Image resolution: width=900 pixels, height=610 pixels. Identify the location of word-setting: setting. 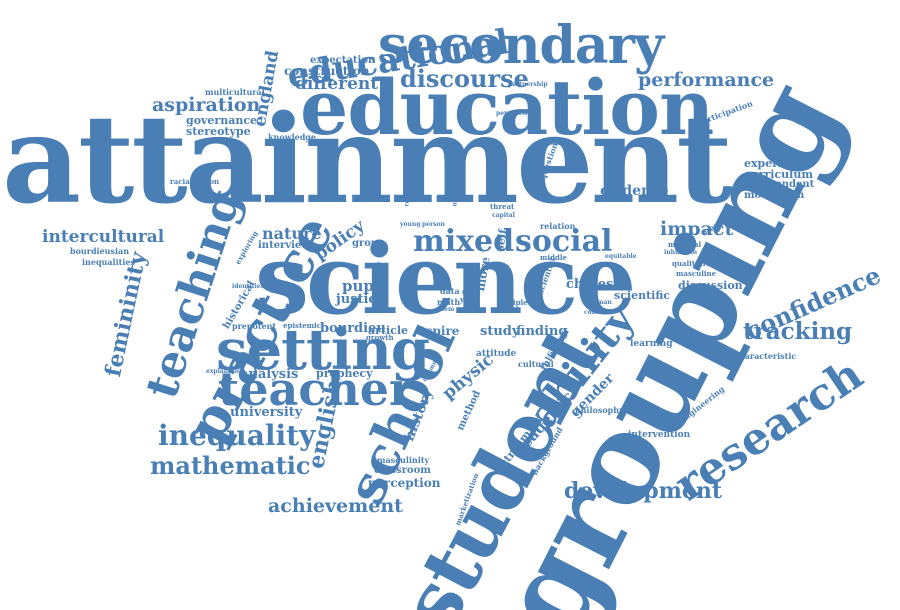
(323, 350).